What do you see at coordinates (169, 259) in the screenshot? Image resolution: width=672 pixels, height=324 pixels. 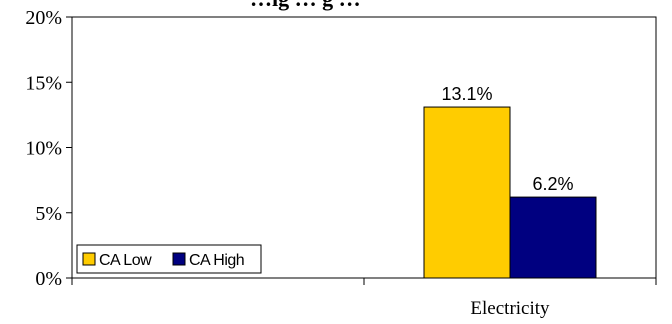 I see `legend: CA Low CA High` at bounding box center [169, 259].